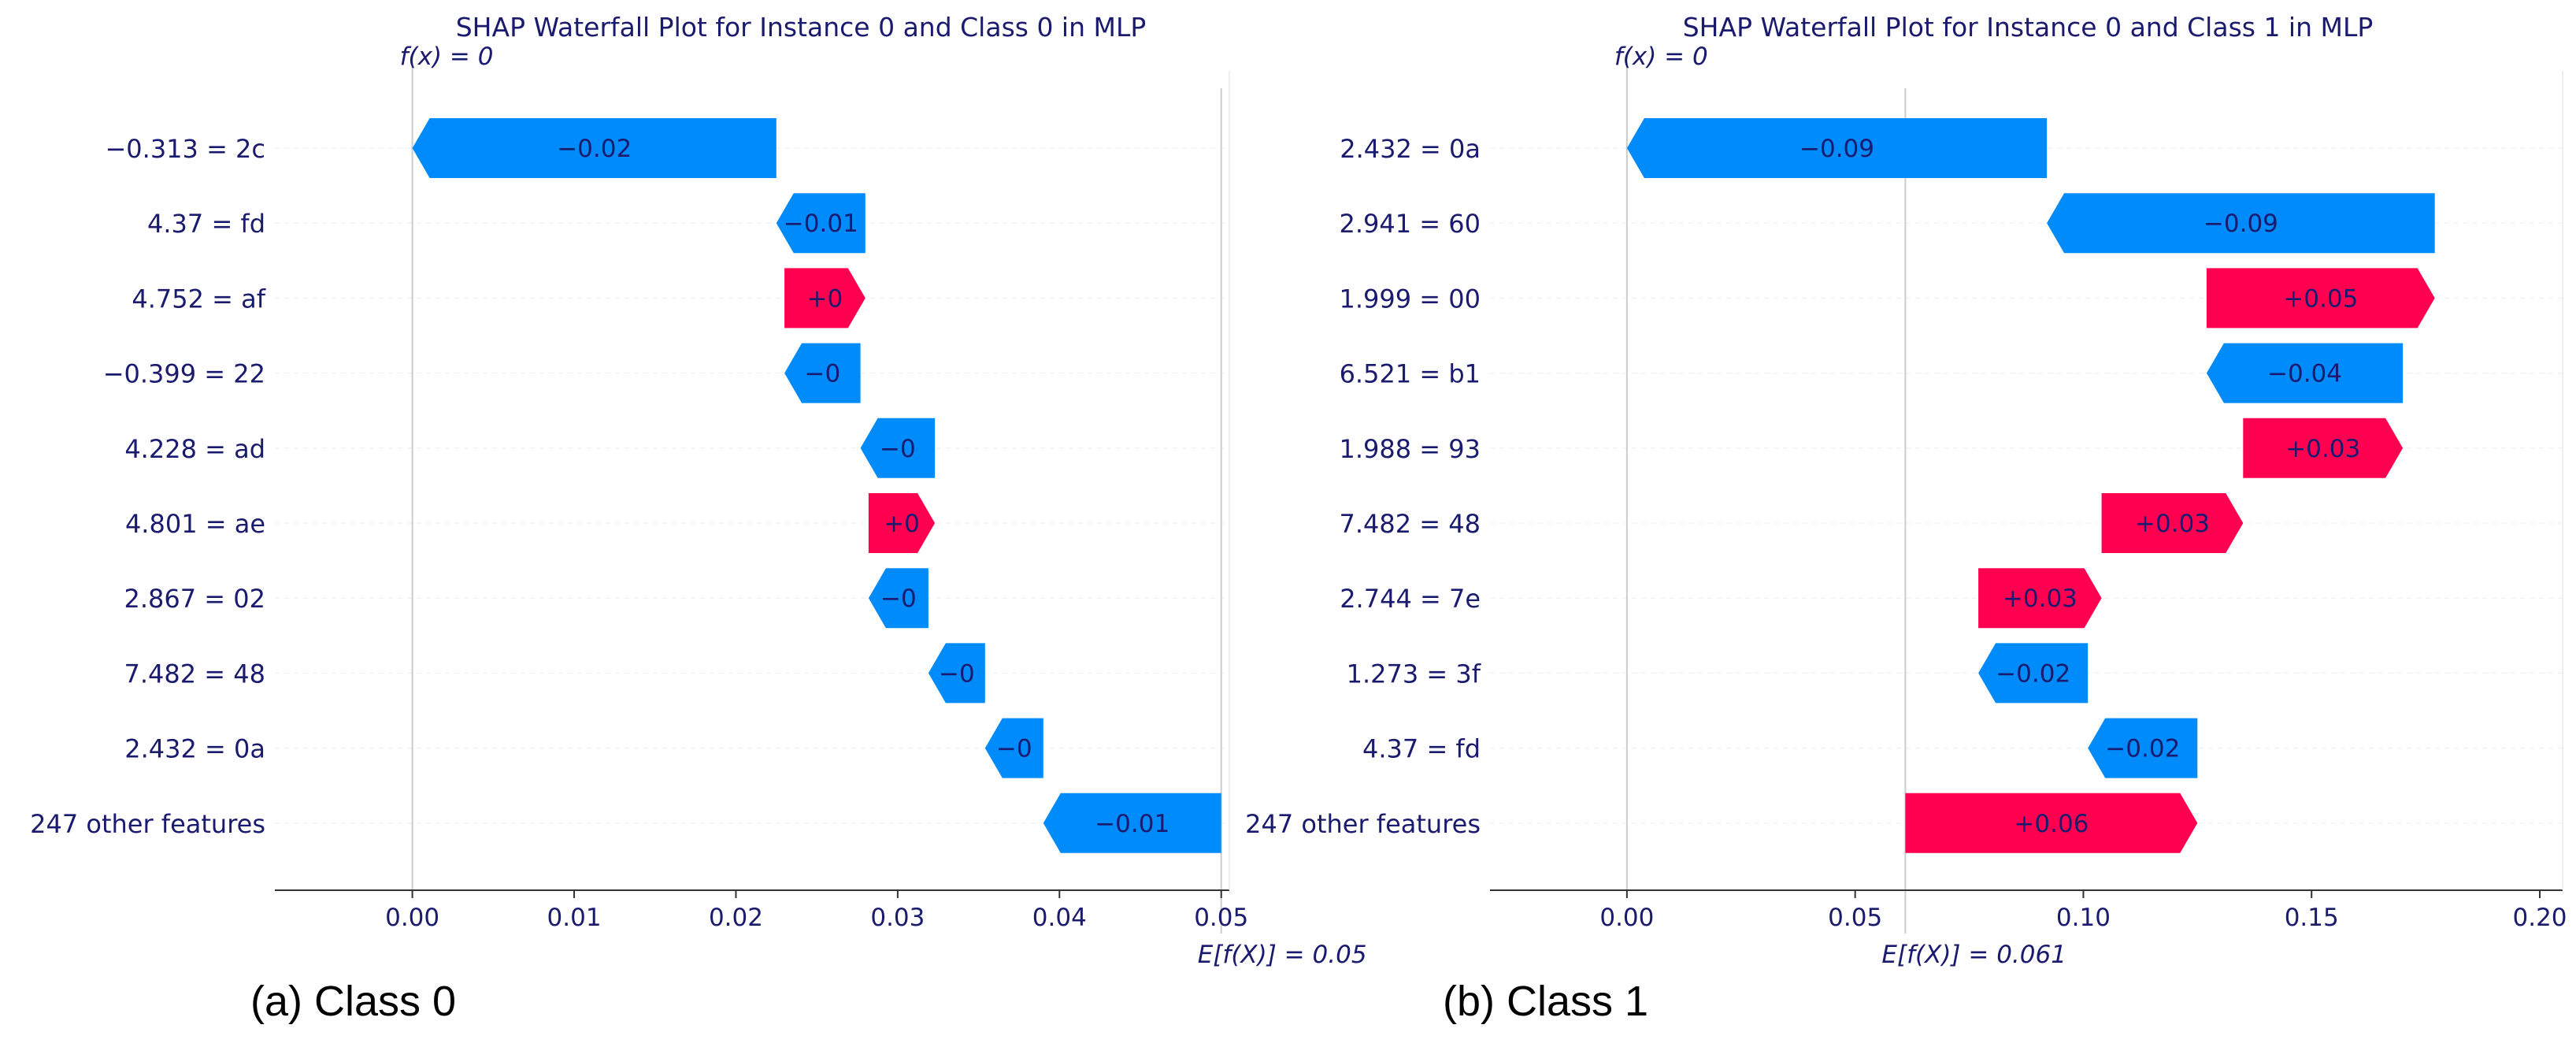 This screenshot has width=2576, height=1047. I want to click on bar-value-label: +0.05, so click(2320, 298).